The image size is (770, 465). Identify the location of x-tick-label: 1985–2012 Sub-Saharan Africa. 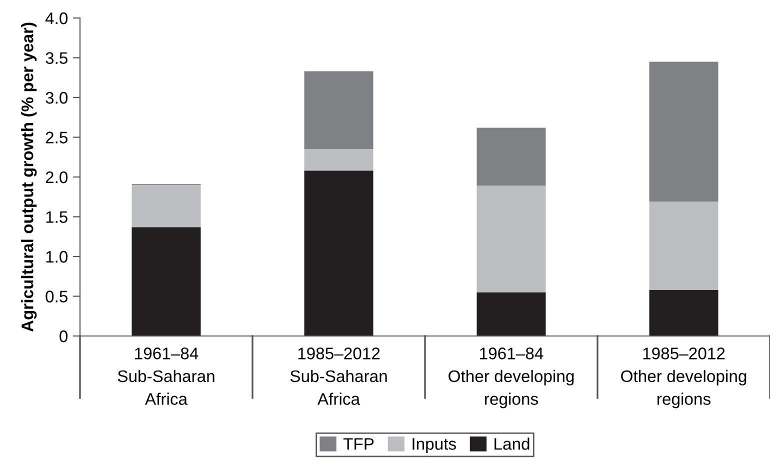
(338, 376).